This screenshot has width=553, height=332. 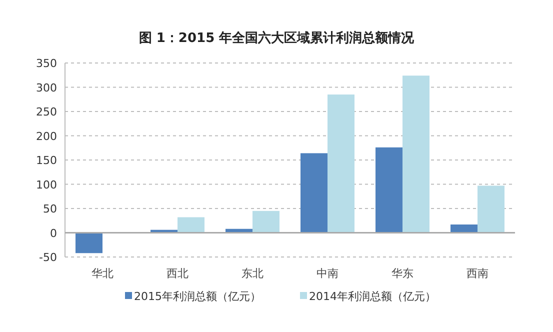 I want to click on legend-label: 2014年利润总额（亿元）, so click(x=372, y=296).